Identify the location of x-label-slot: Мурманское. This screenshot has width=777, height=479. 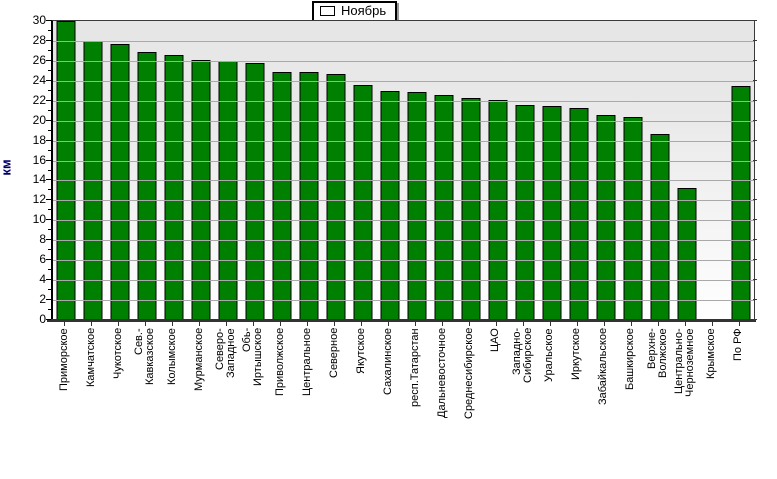
(199, 394).